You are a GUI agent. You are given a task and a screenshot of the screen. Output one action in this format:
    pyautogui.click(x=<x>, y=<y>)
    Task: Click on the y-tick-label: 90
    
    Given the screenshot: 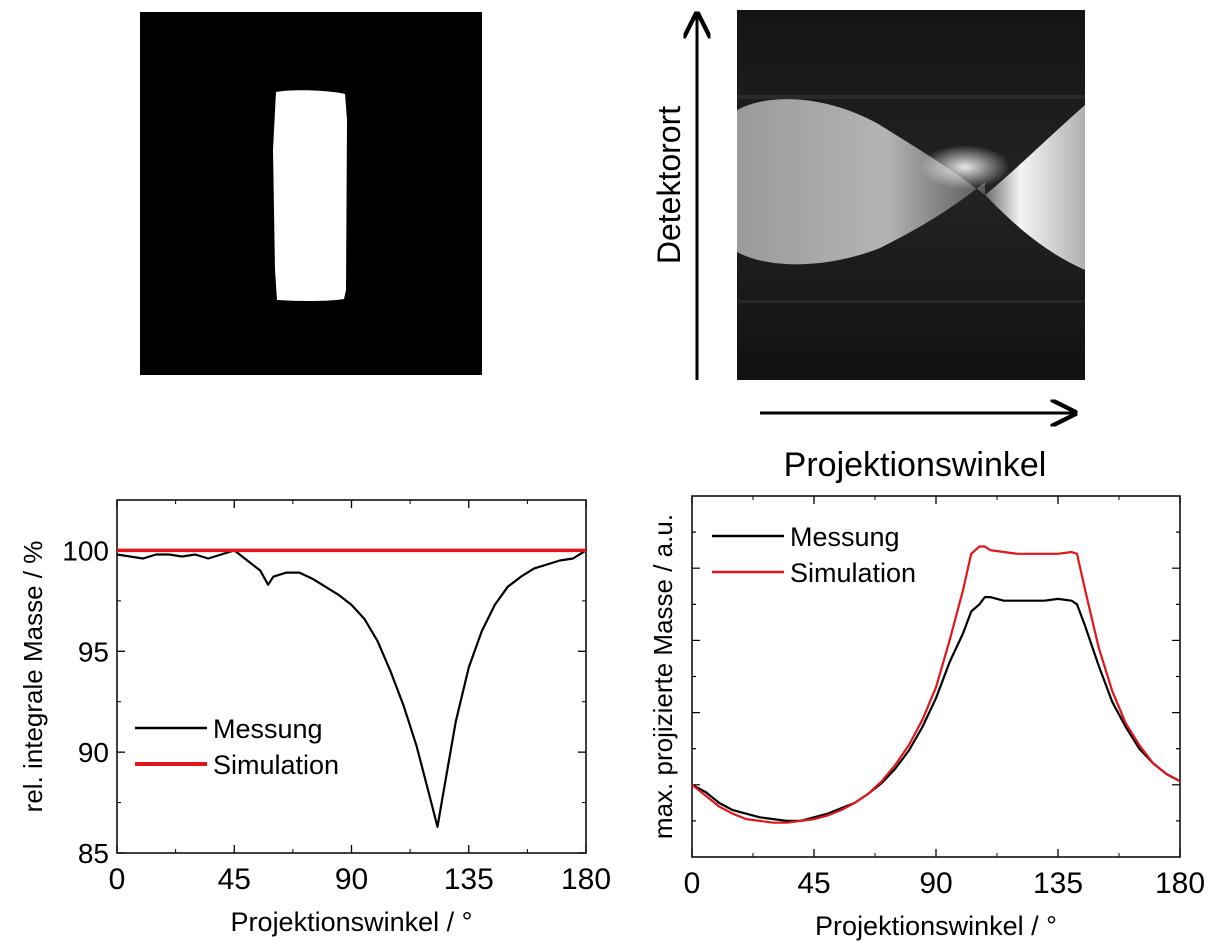 What is the action you would take?
    pyautogui.click(x=93, y=752)
    